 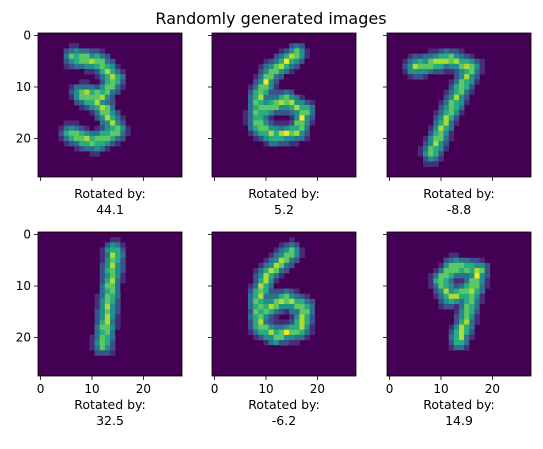 What do you see at coordinates (27, 36) in the screenshot?
I see `y-tick-label: 0` at bounding box center [27, 36].